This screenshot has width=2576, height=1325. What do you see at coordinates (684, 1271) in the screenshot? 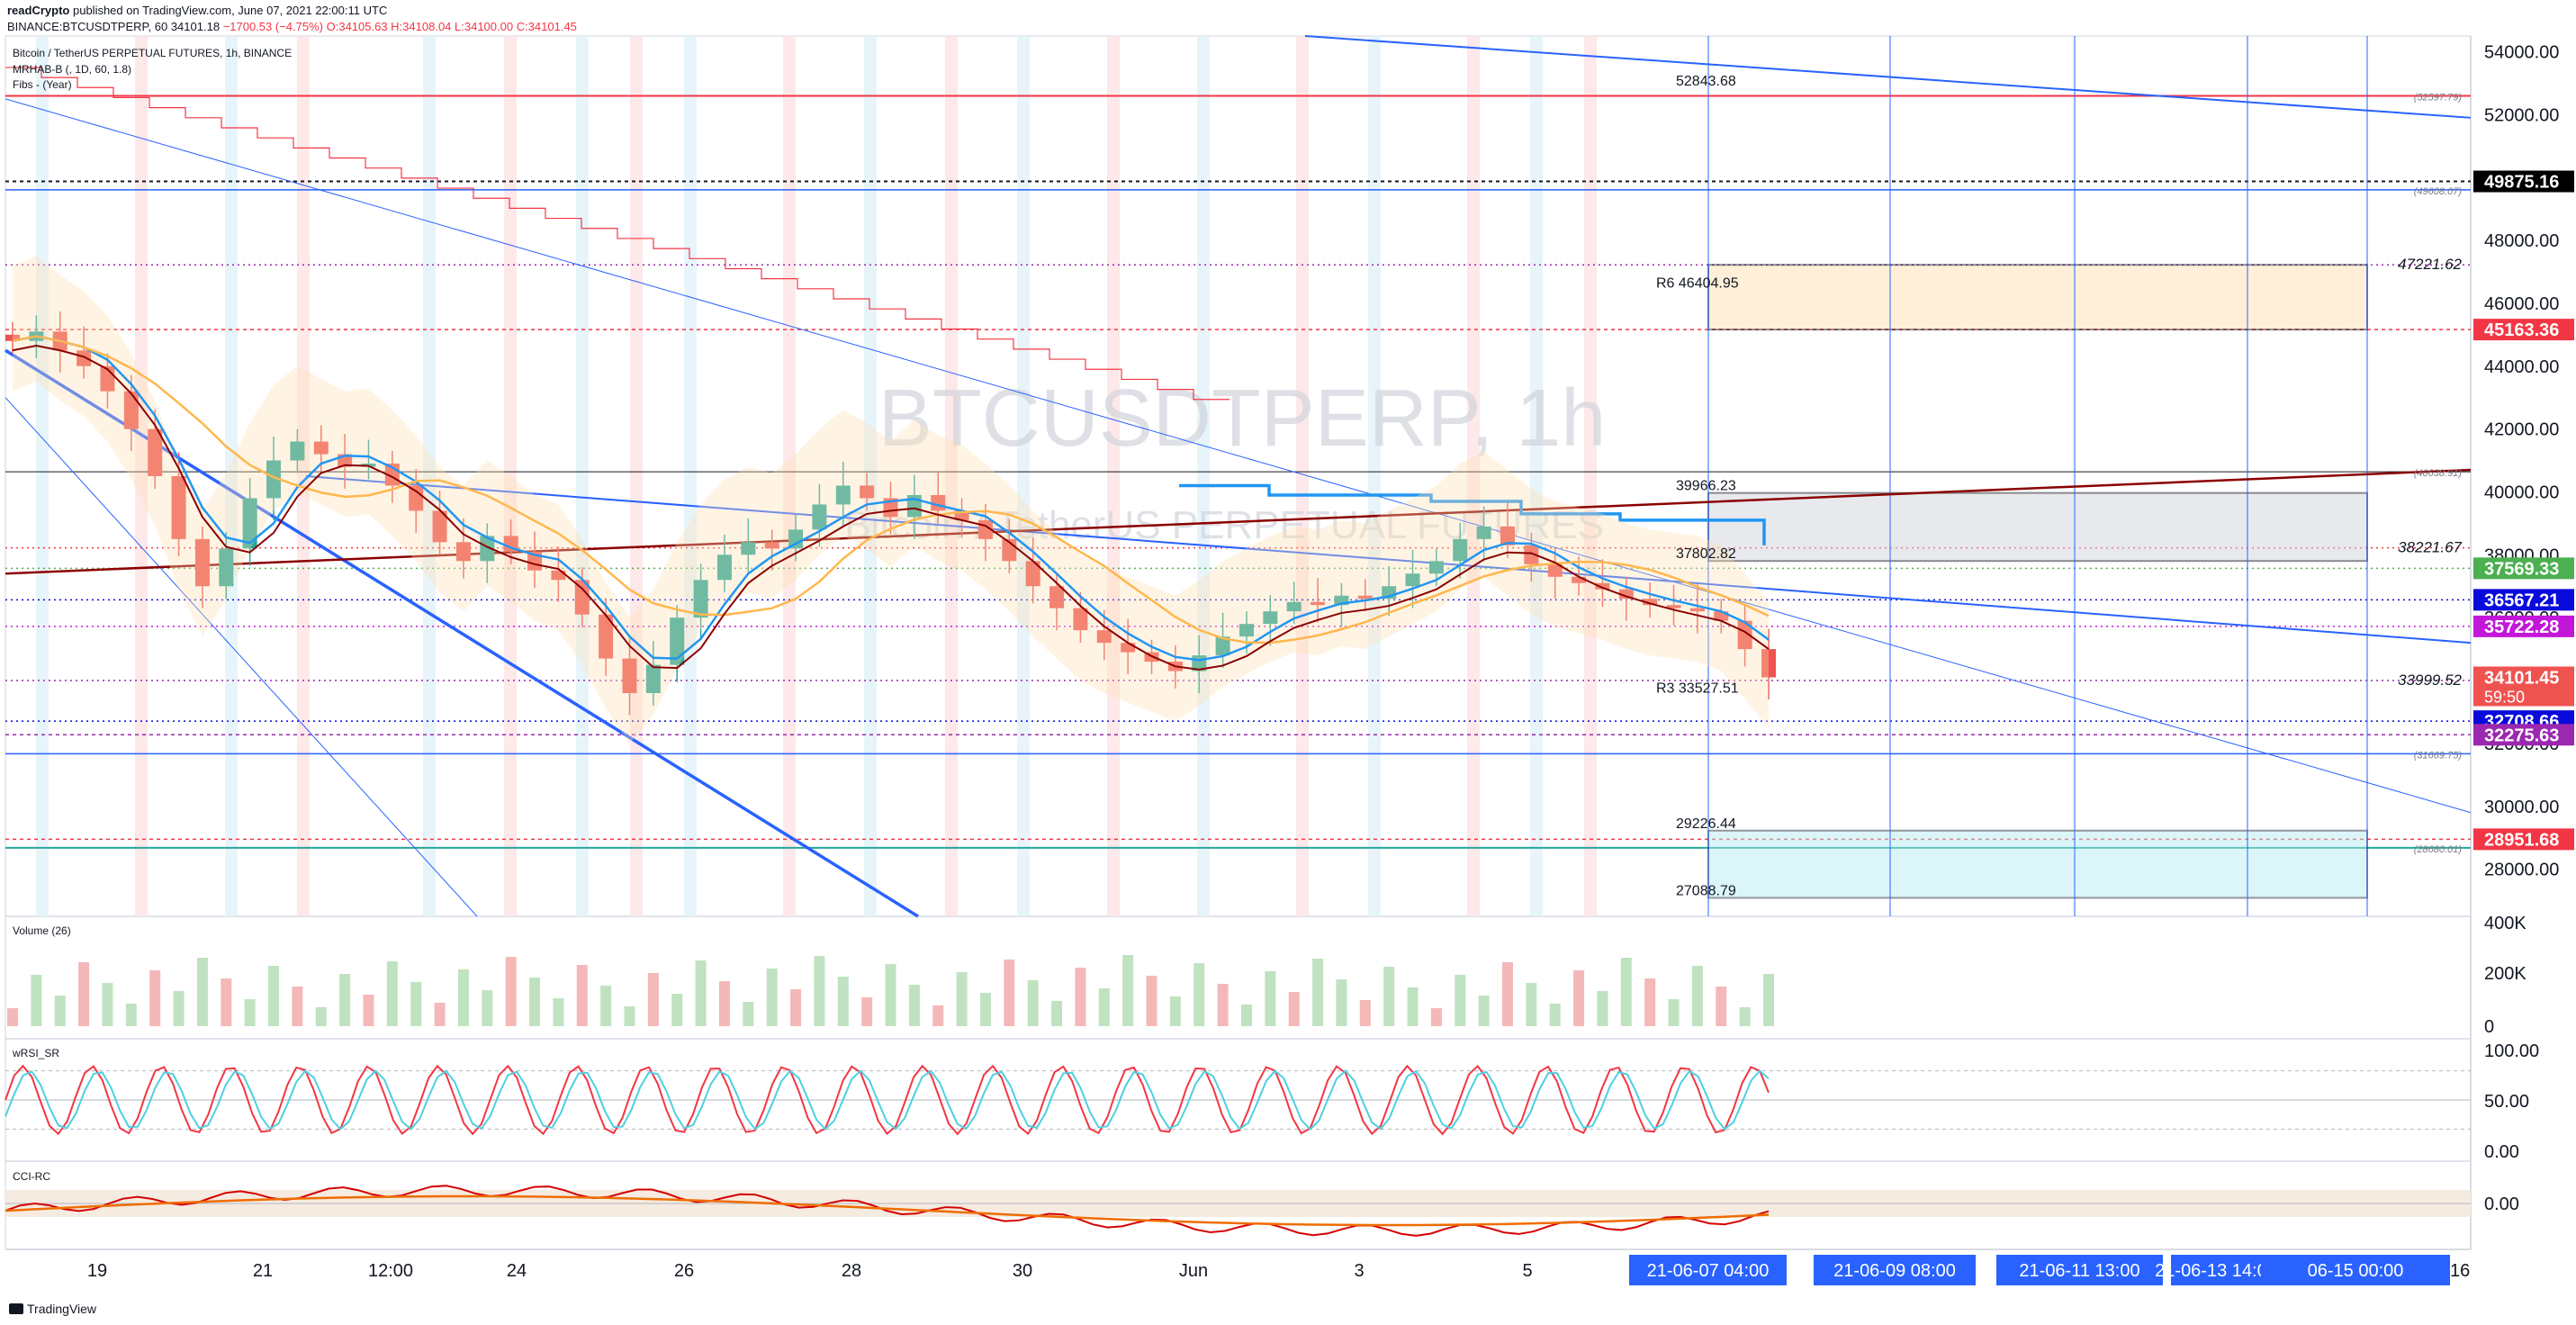
I see `time-axis-tick: 26` at bounding box center [684, 1271].